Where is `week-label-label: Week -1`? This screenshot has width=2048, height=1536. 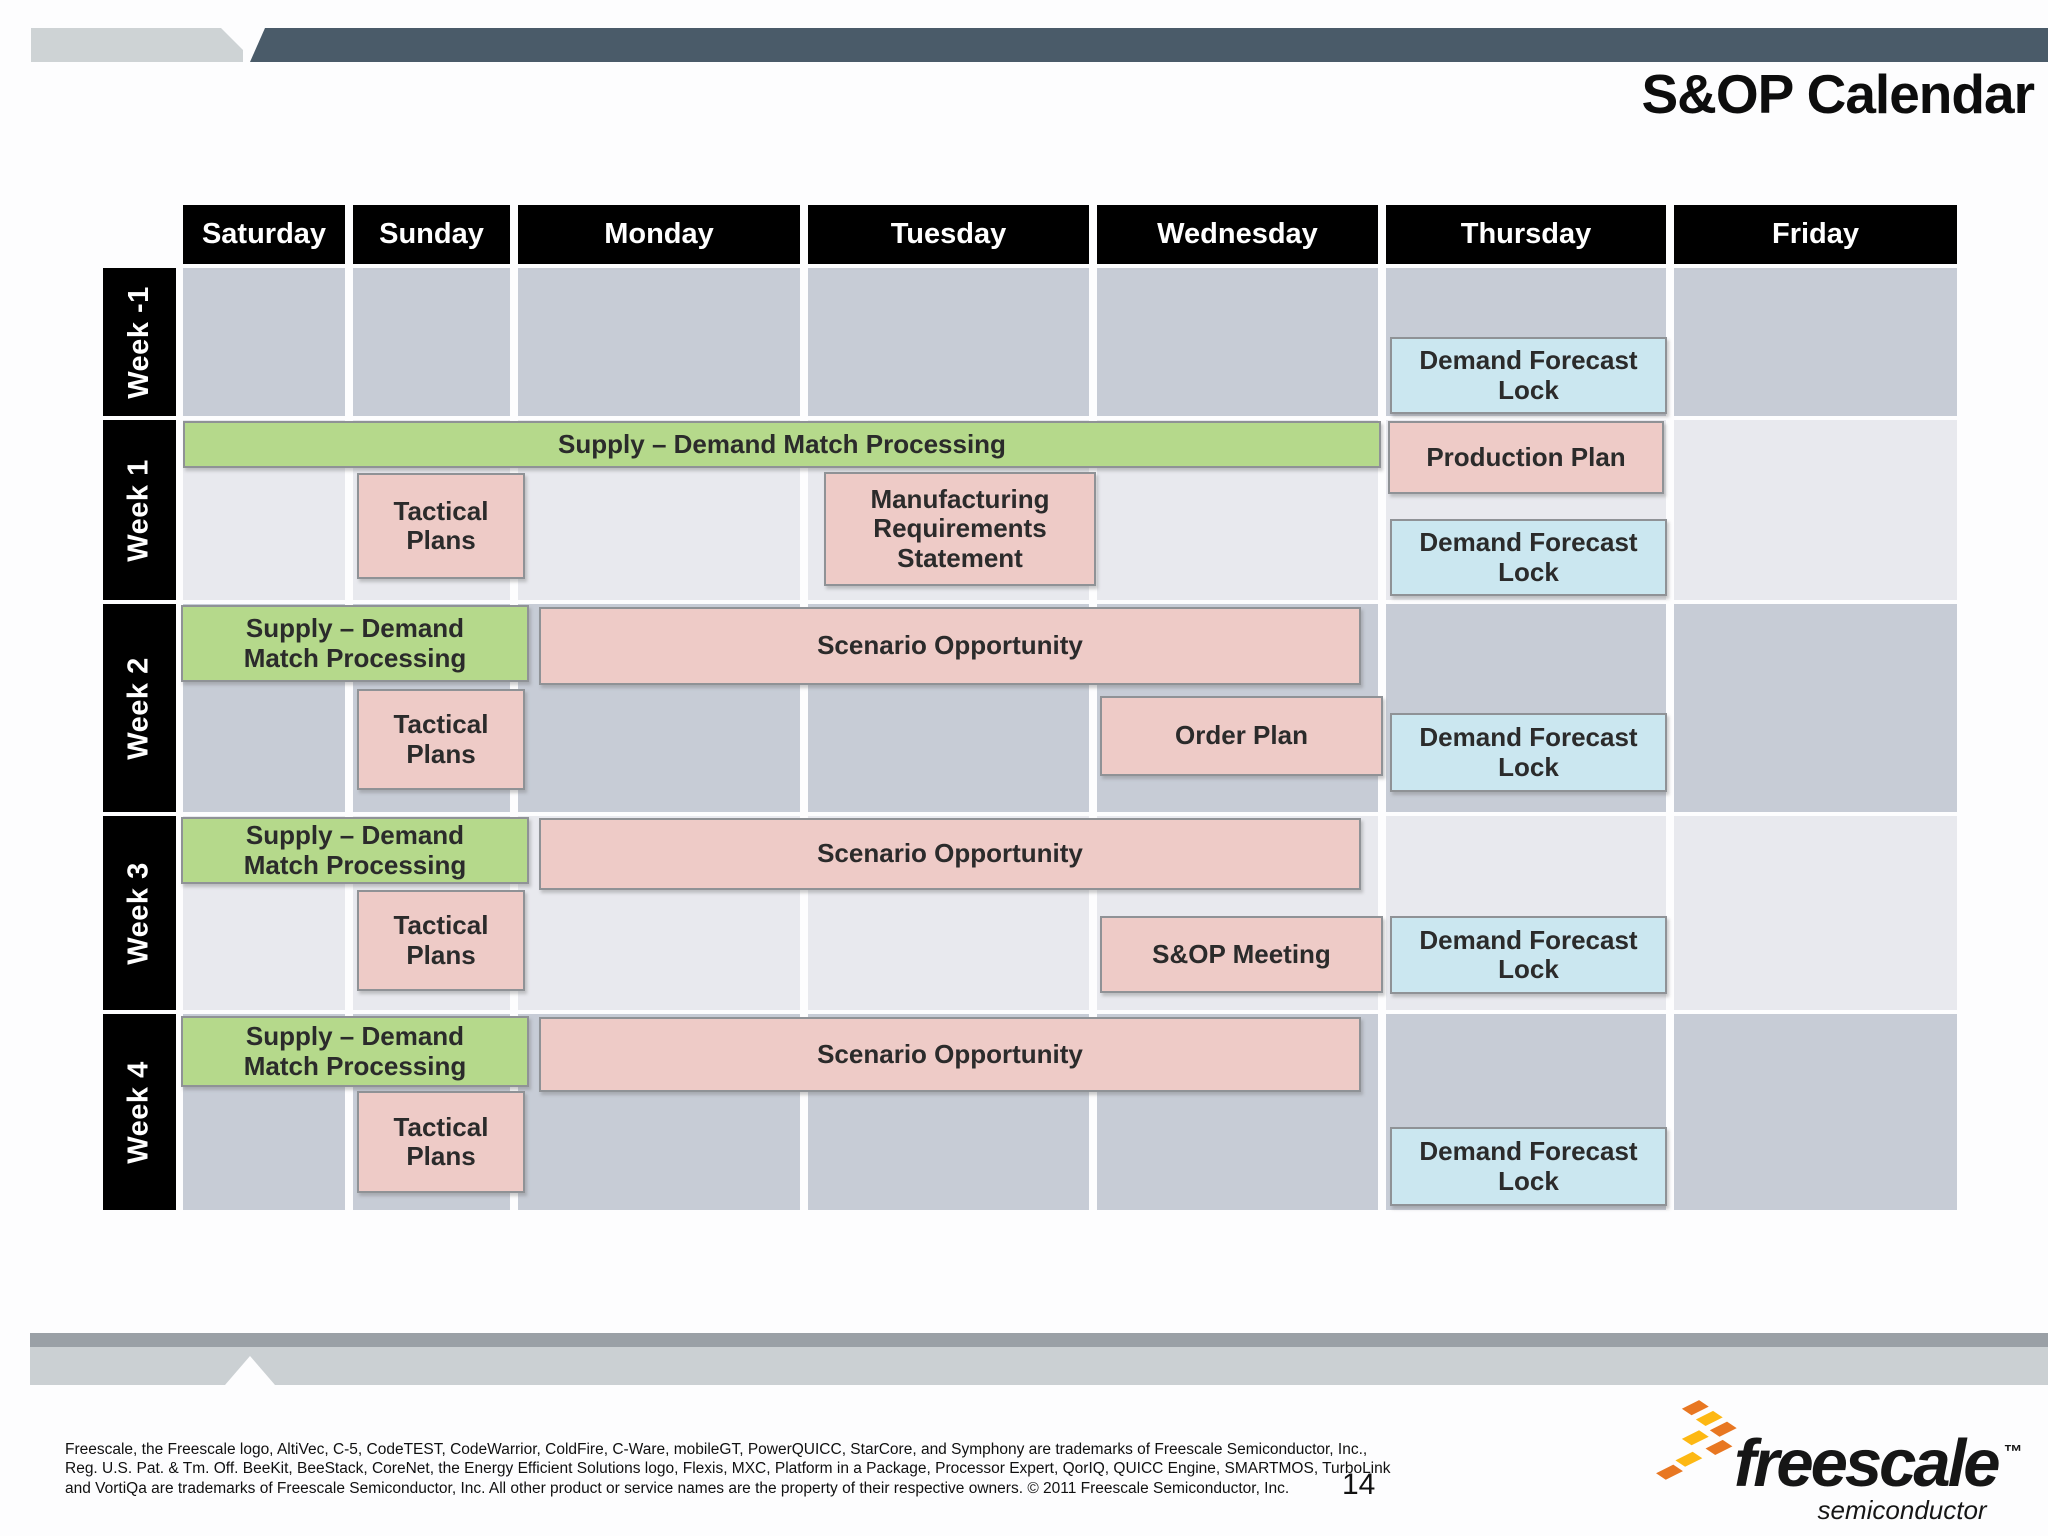 week-label-label: Week -1 is located at coordinates (139, 342).